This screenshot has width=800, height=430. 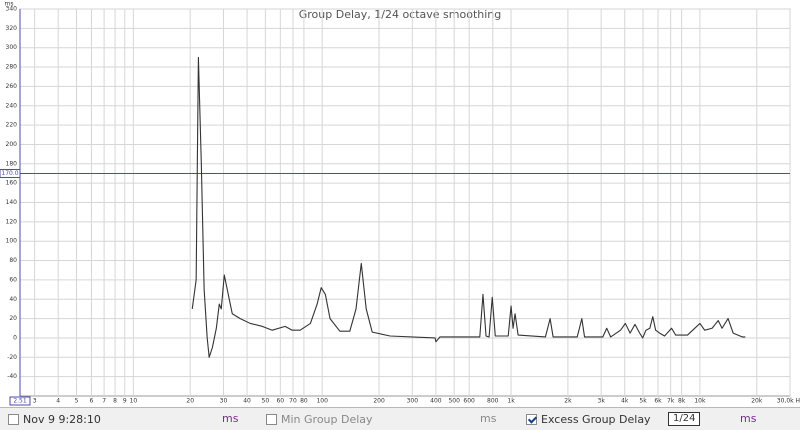 I want to click on y-tick-label: 80, so click(x=13, y=260).